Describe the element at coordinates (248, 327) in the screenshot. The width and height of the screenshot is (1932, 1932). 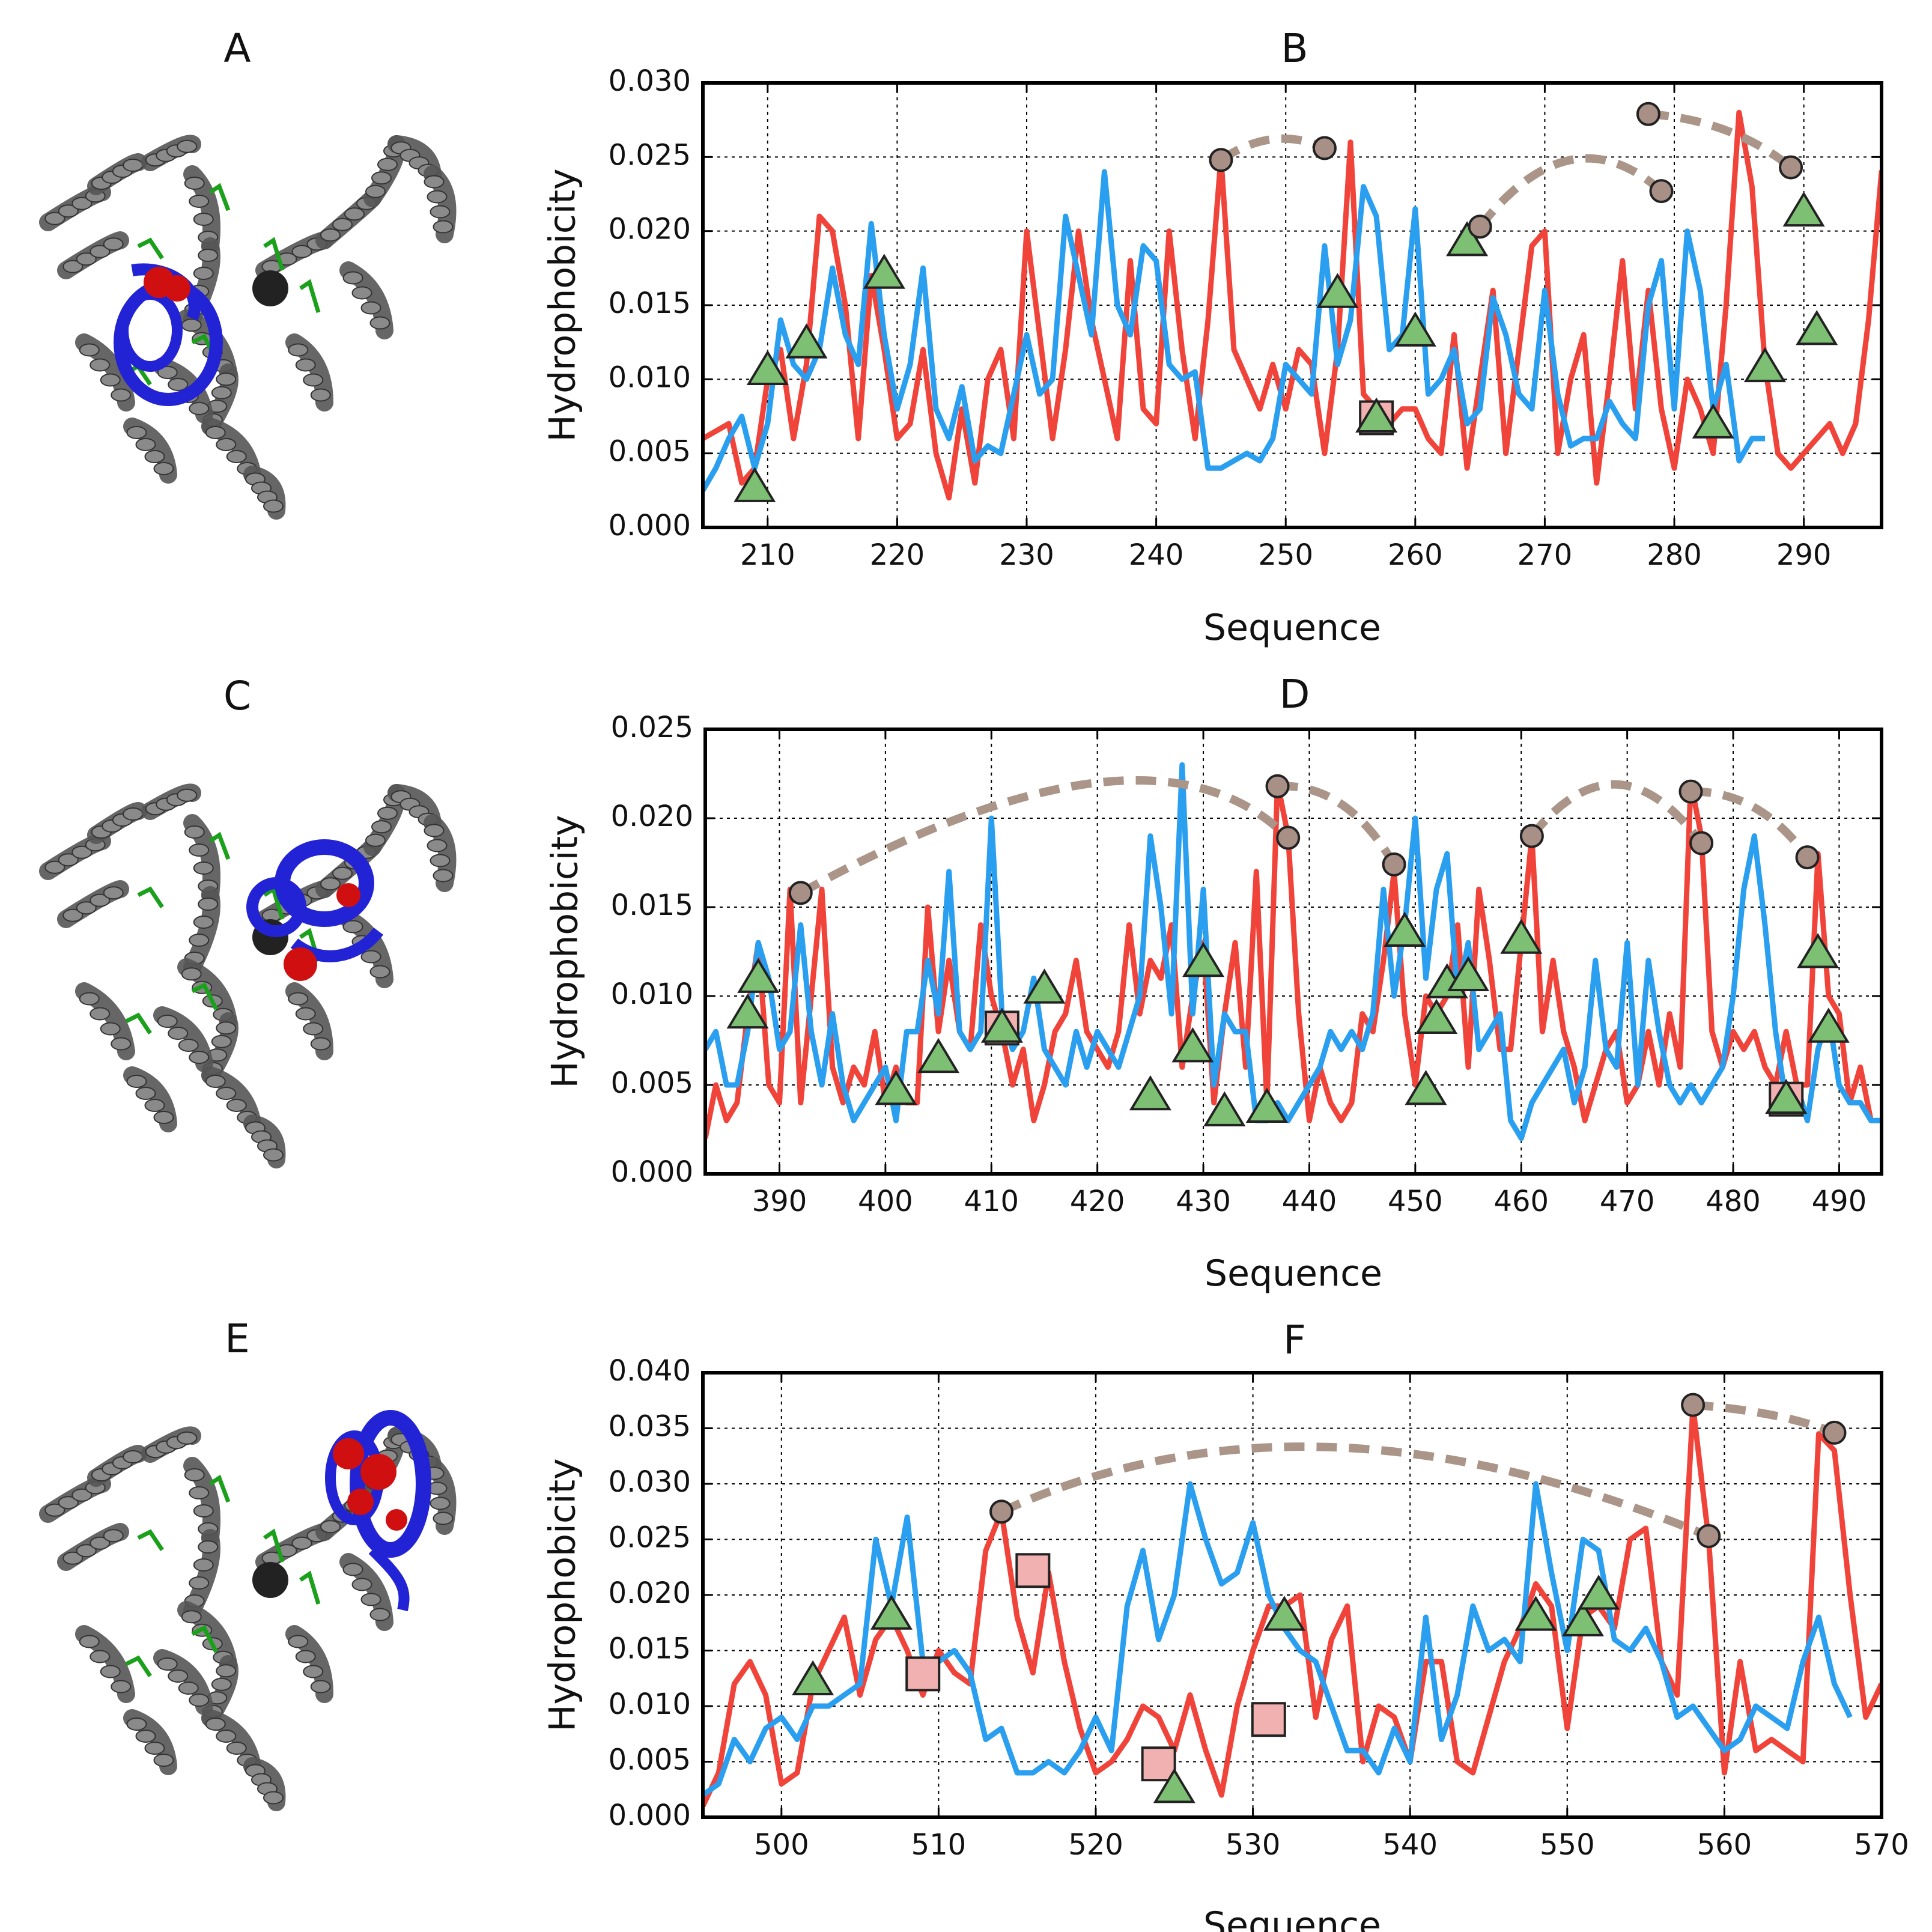
I see `protein-structure-a` at that location.